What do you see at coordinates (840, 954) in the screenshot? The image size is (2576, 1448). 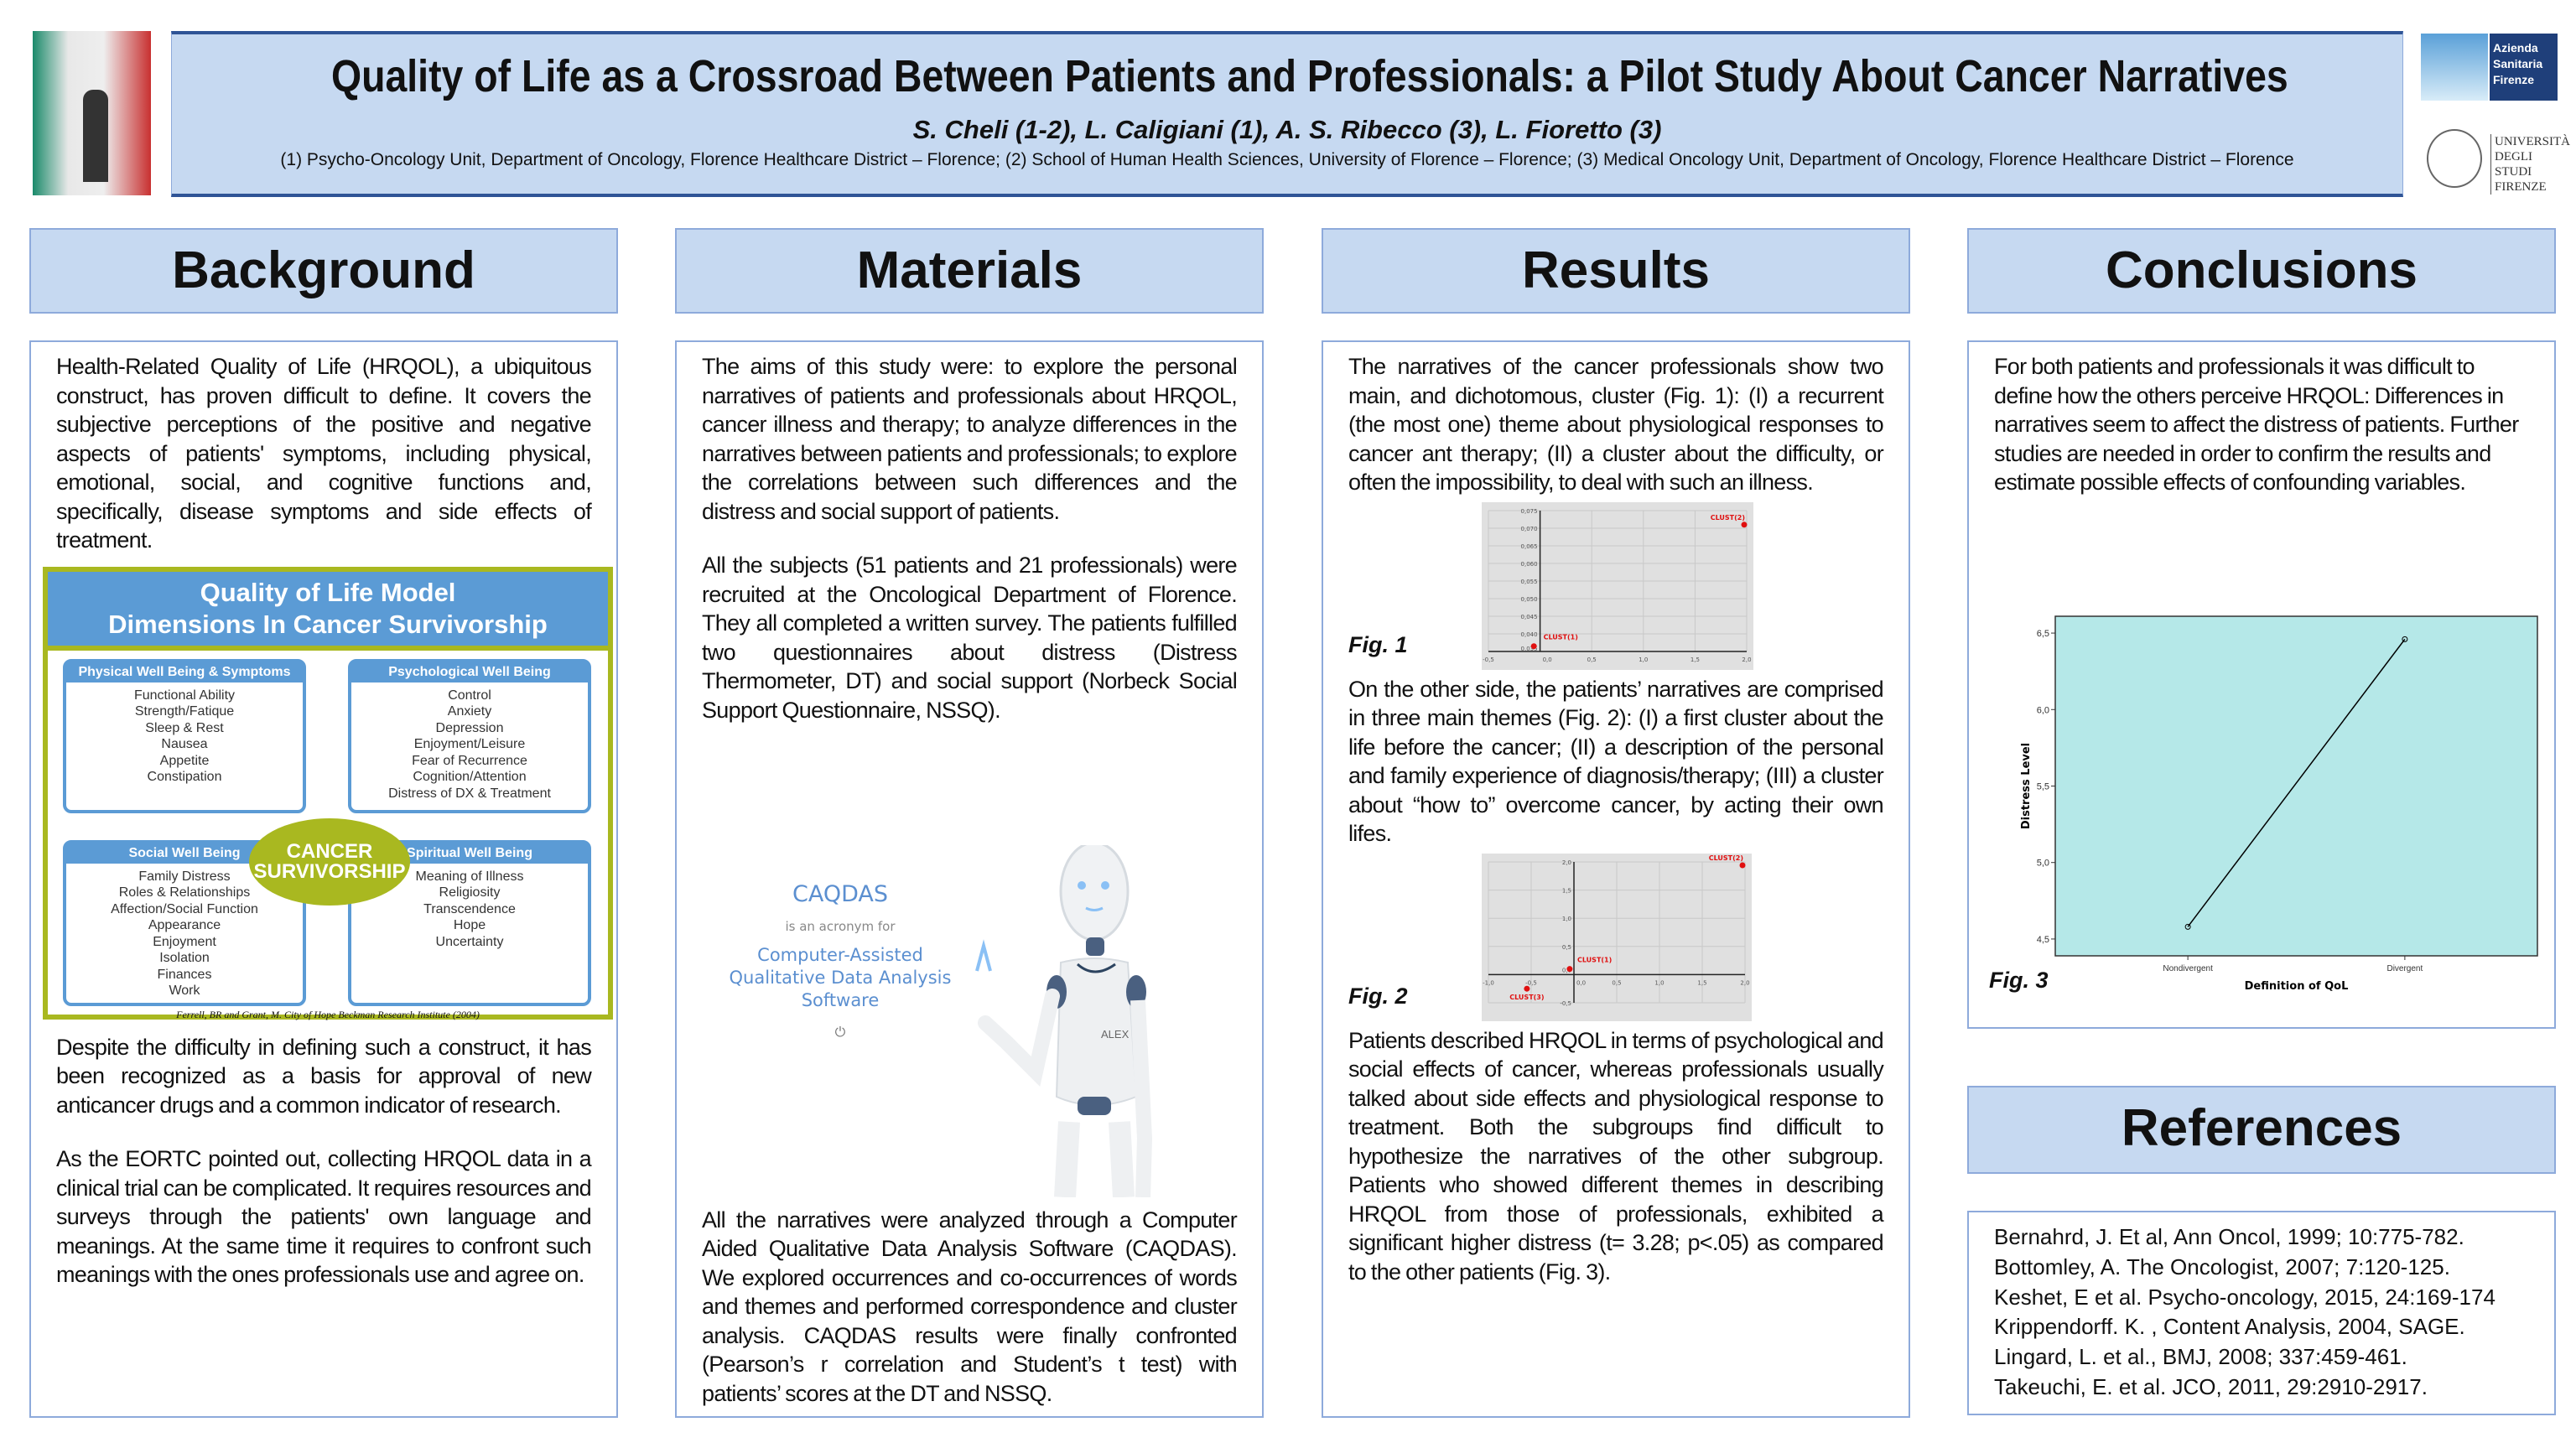 I see `caqdas-line1: Computer-Assisted` at bounding box center [840, 954].